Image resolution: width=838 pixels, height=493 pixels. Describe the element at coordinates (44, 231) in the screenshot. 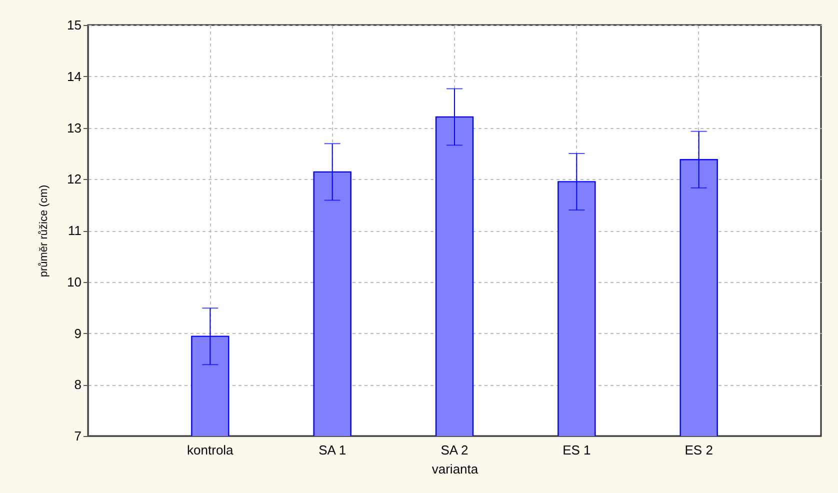

I see `y-axis-title: průměr růžice (cm)` at that location.